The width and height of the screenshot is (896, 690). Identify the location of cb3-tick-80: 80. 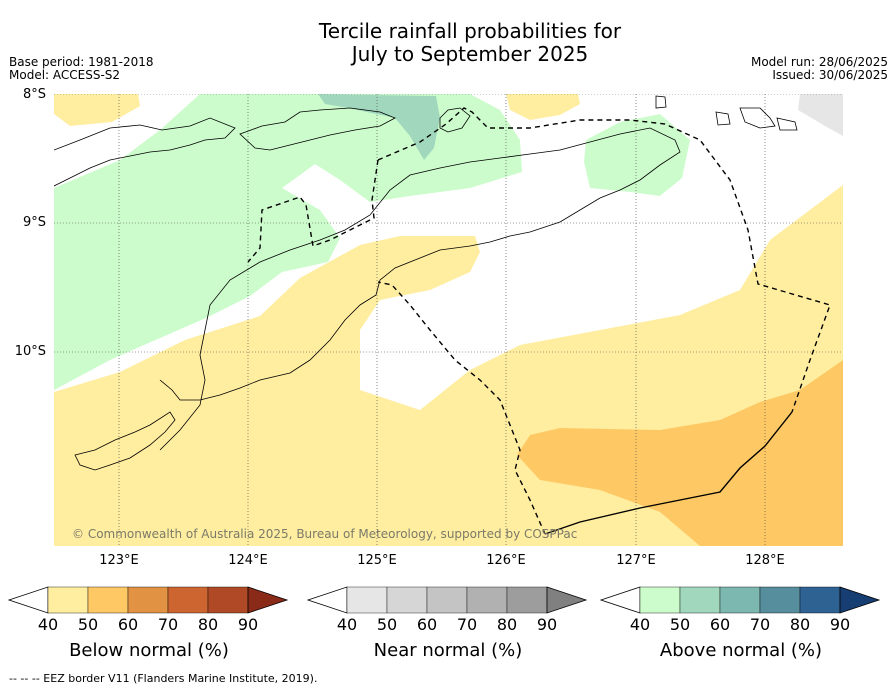
(800, 624).